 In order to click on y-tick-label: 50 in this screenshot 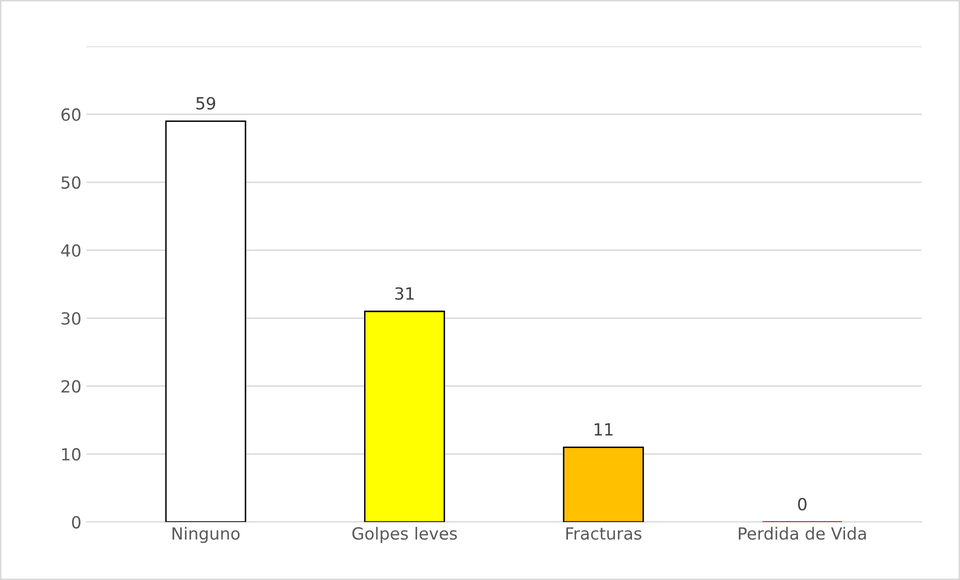, I will do `click(71, 182)`.